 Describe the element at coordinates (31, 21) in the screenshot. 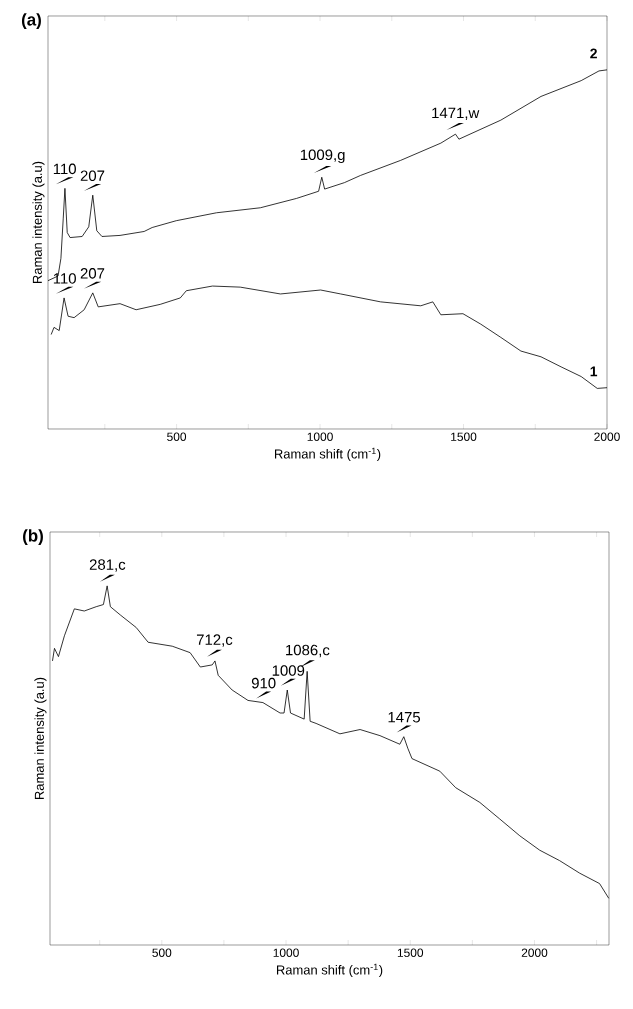

I see `chart-title: (a)` at that location.